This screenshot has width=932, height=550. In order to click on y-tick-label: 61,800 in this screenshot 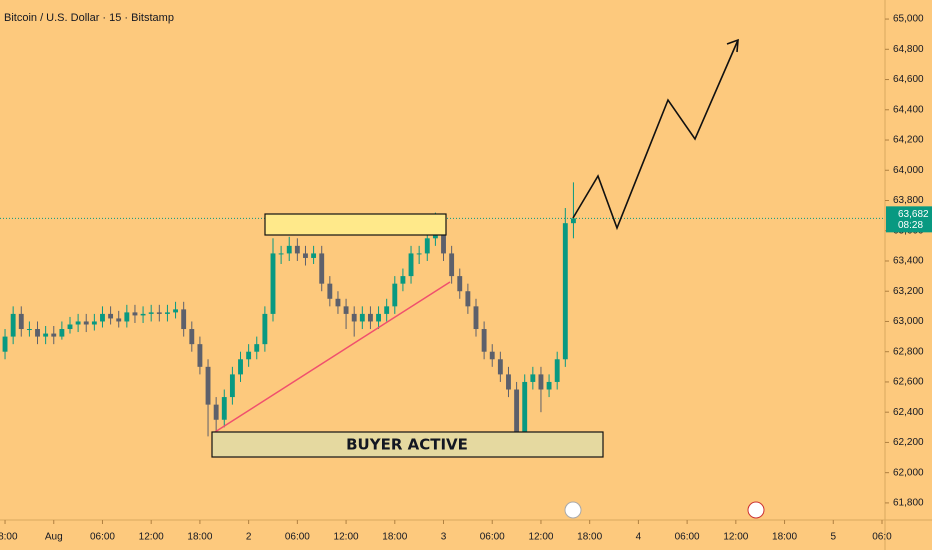, I will do `click(908, 503)`.